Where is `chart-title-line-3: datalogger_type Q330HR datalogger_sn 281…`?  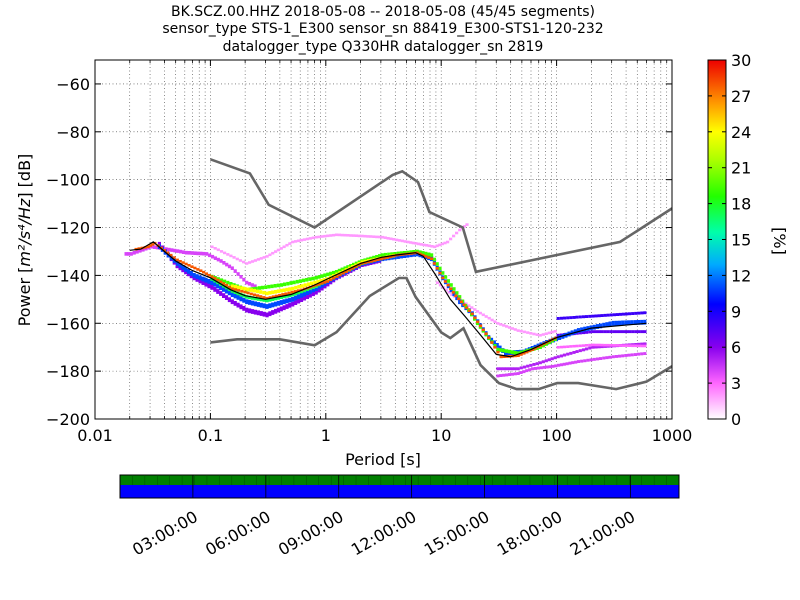 chart-title-line-3: datalogger_type Q330HR datalogger_sn 281… is located at coordinates (383, 47).